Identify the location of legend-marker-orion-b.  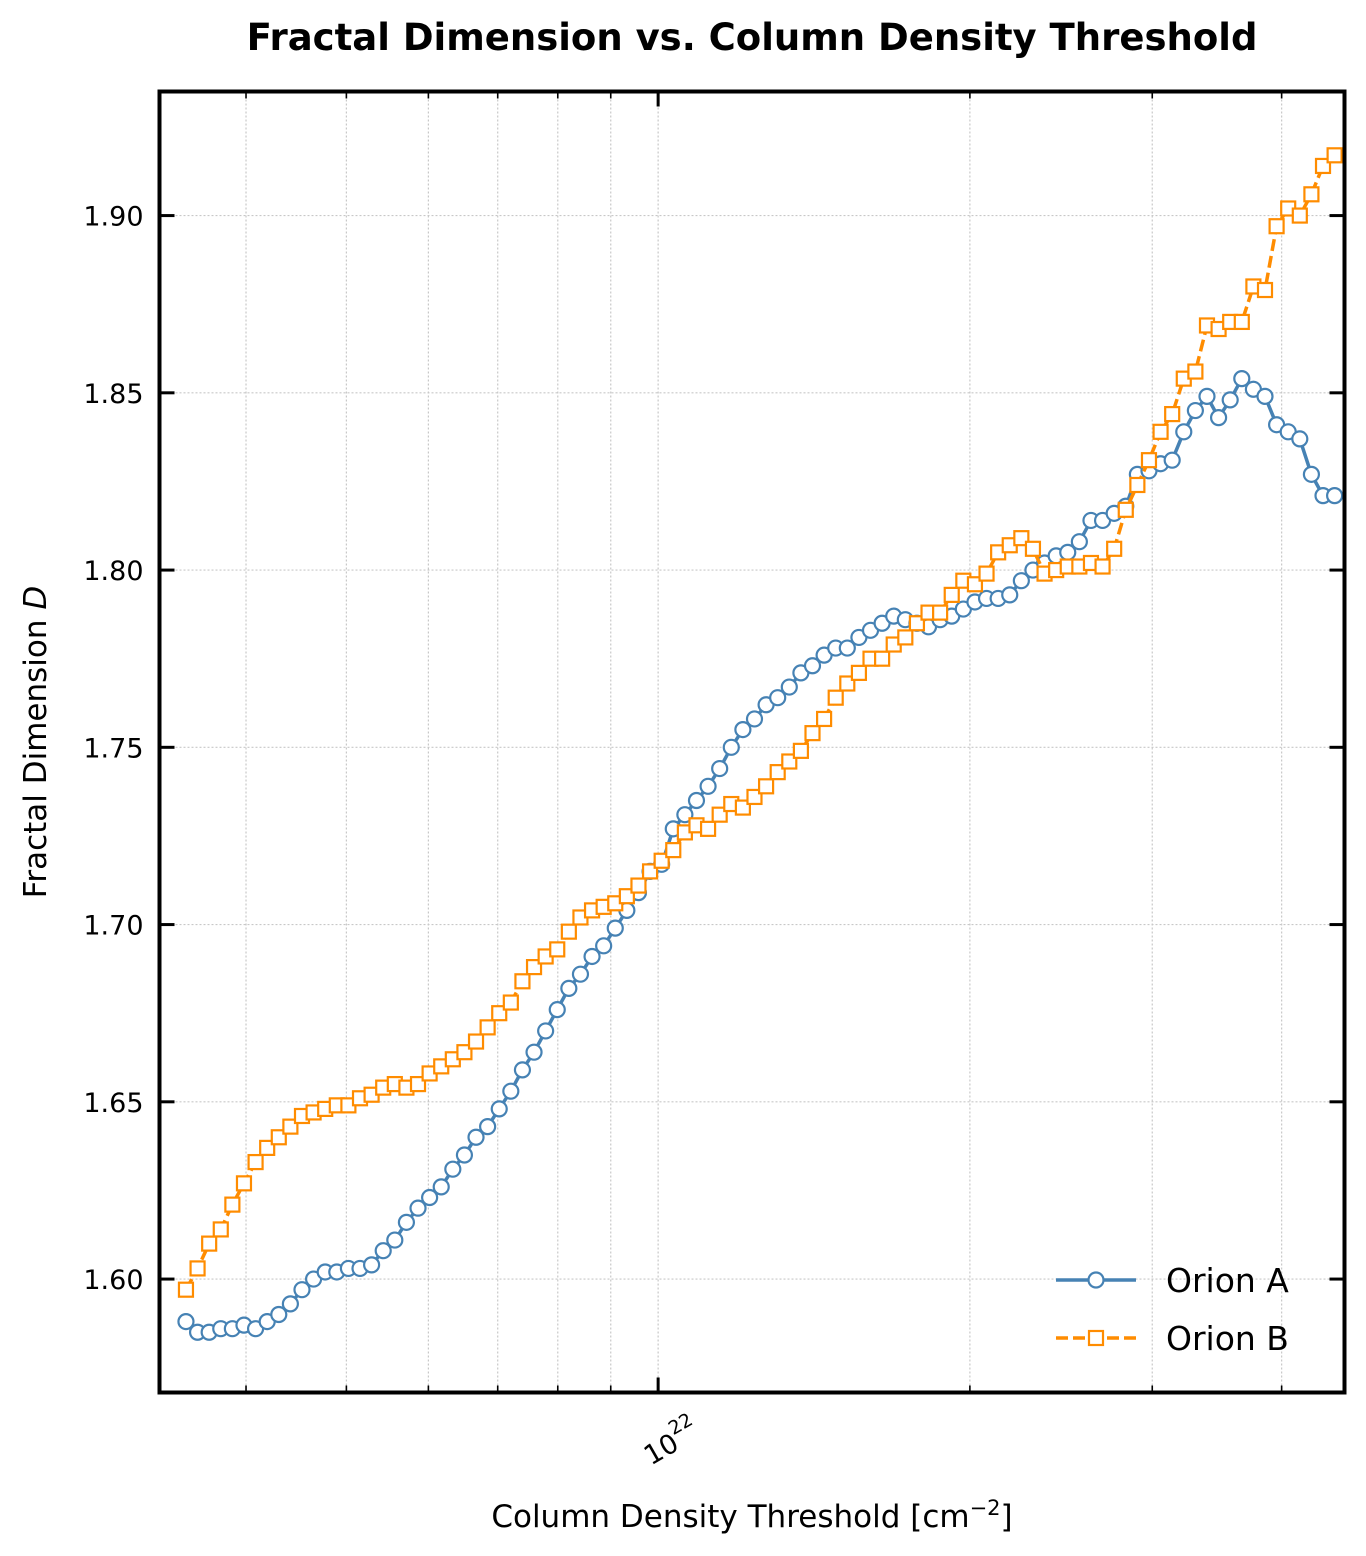
(1096, 1338).